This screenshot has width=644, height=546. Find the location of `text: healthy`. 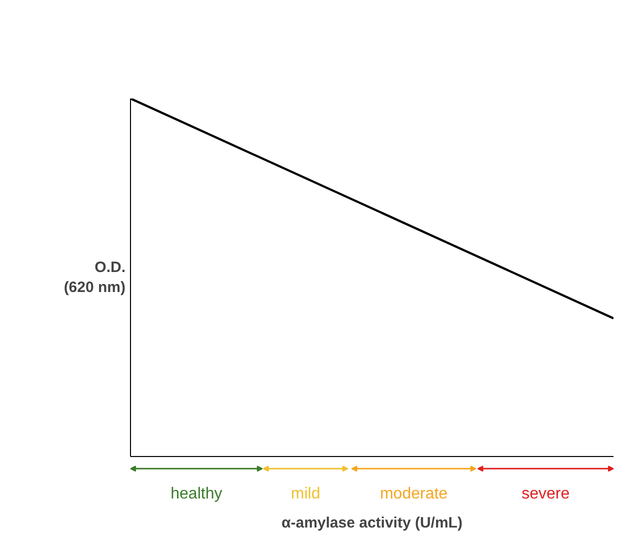

text: healthy is located at coordinates (196, 494).